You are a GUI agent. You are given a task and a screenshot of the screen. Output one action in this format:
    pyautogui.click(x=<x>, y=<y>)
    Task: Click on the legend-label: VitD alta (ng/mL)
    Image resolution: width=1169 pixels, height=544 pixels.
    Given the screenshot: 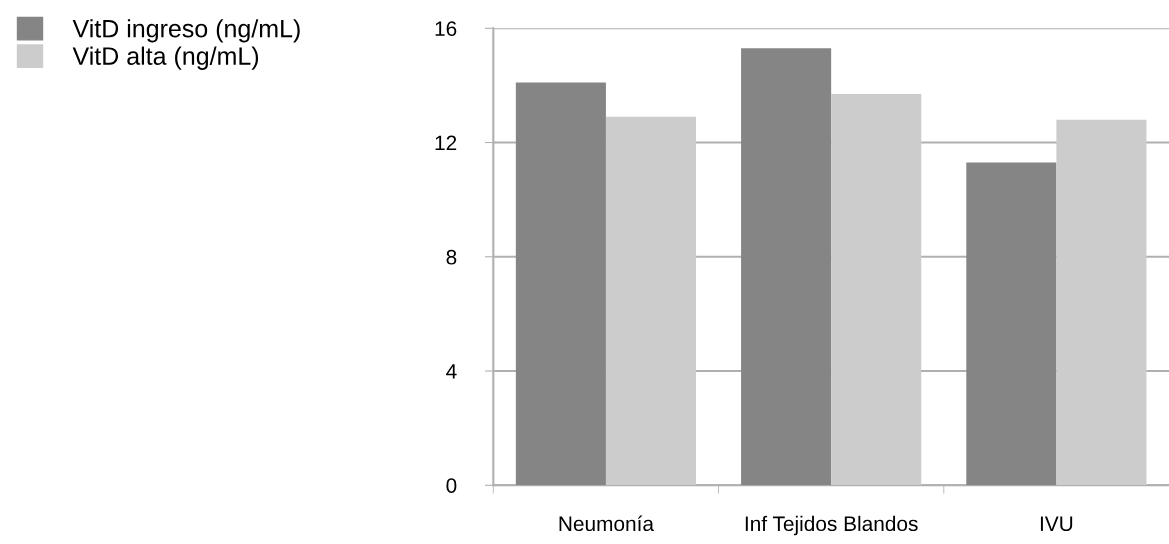 What is the action you would take?
    pyautogui.click(x=165, y=58)
    